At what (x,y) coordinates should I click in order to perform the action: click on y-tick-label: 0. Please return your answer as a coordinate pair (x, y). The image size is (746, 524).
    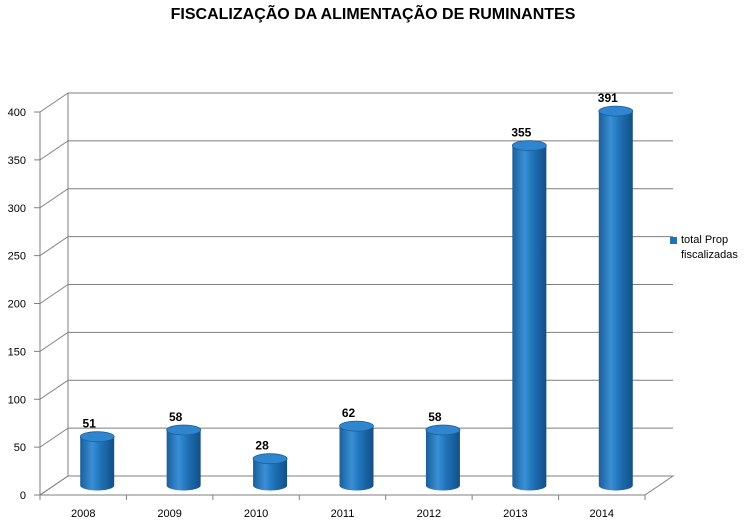
    Looking at the image, I should click on (23, 496).